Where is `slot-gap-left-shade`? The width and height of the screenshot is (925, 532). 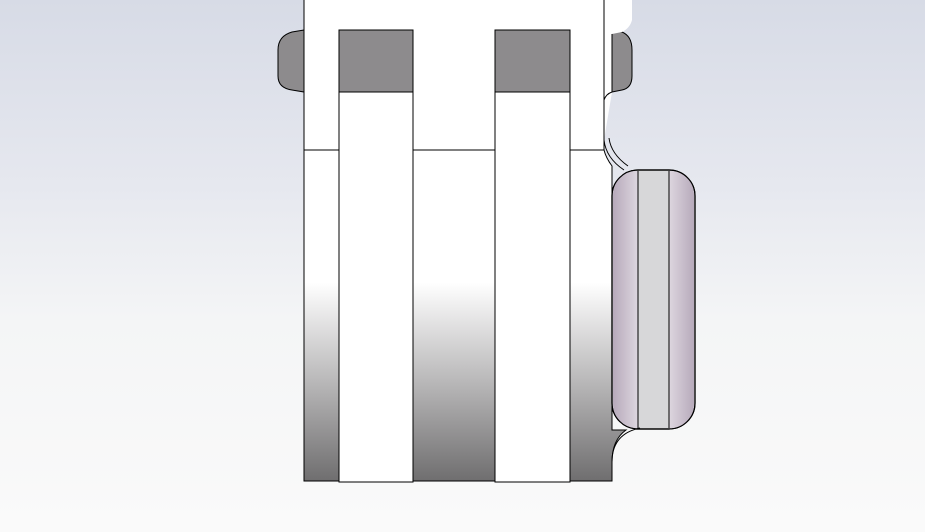
slot-gap-left-shade is located at coordinates (376, 315).